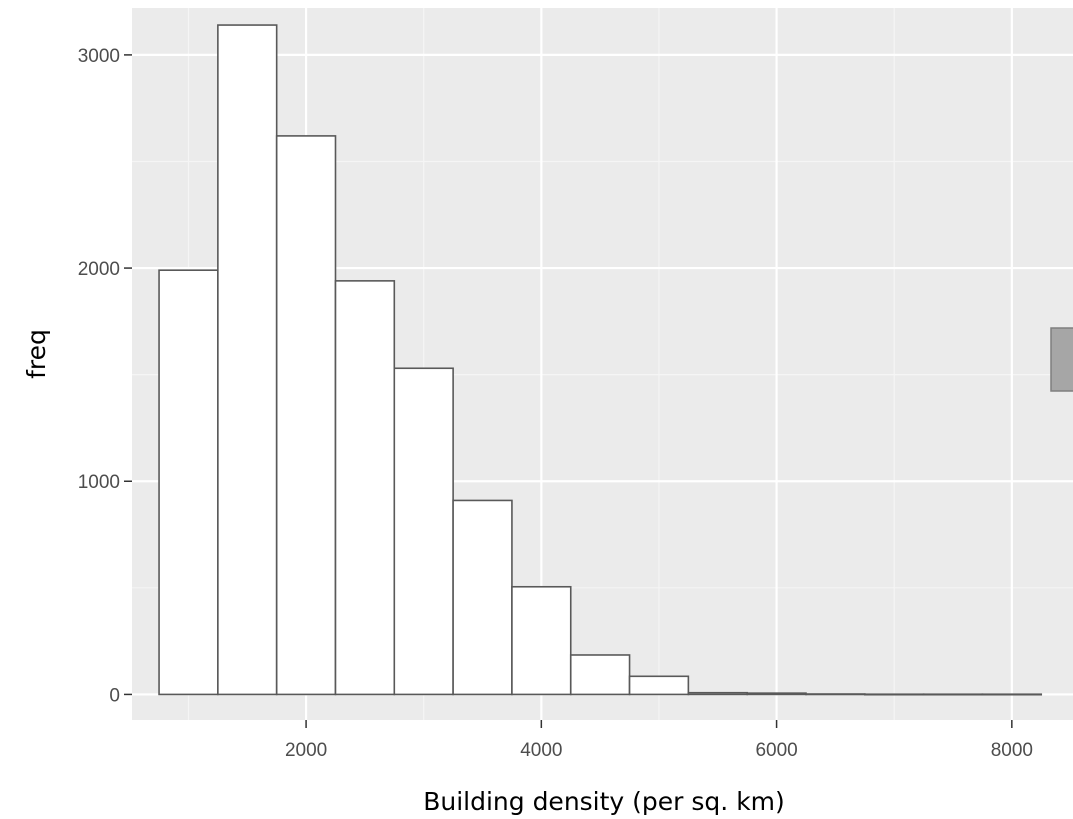 The width and height of the screenshot is (1073, 819). I want to click on x-axis-title: Building density (per sq. km), so click(604, 801).